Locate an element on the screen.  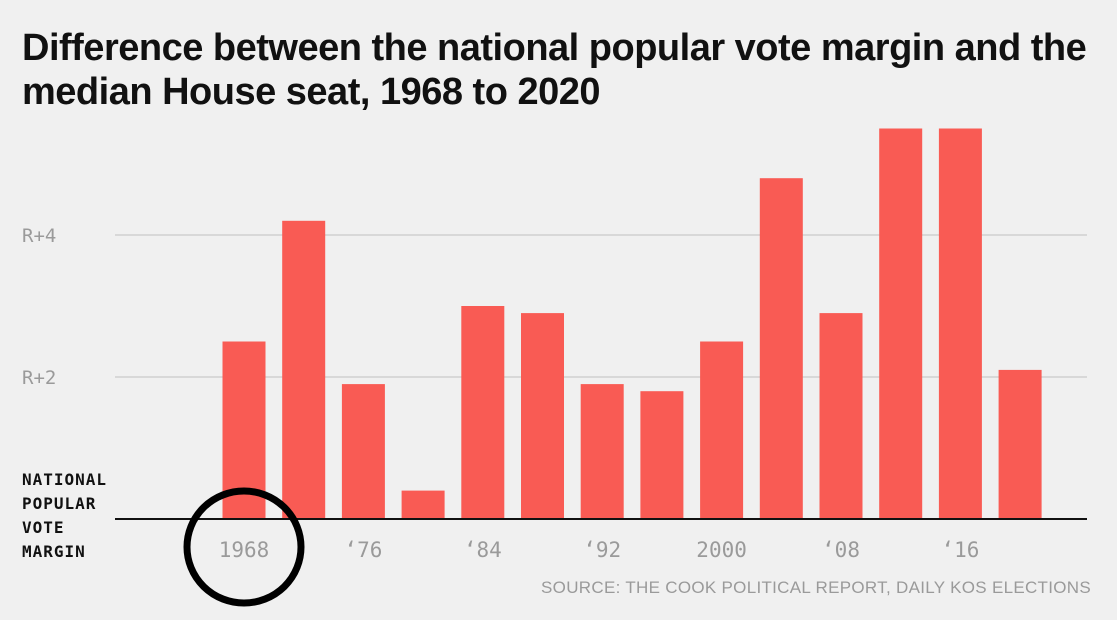
annotations is located at coordinates (244, 547).